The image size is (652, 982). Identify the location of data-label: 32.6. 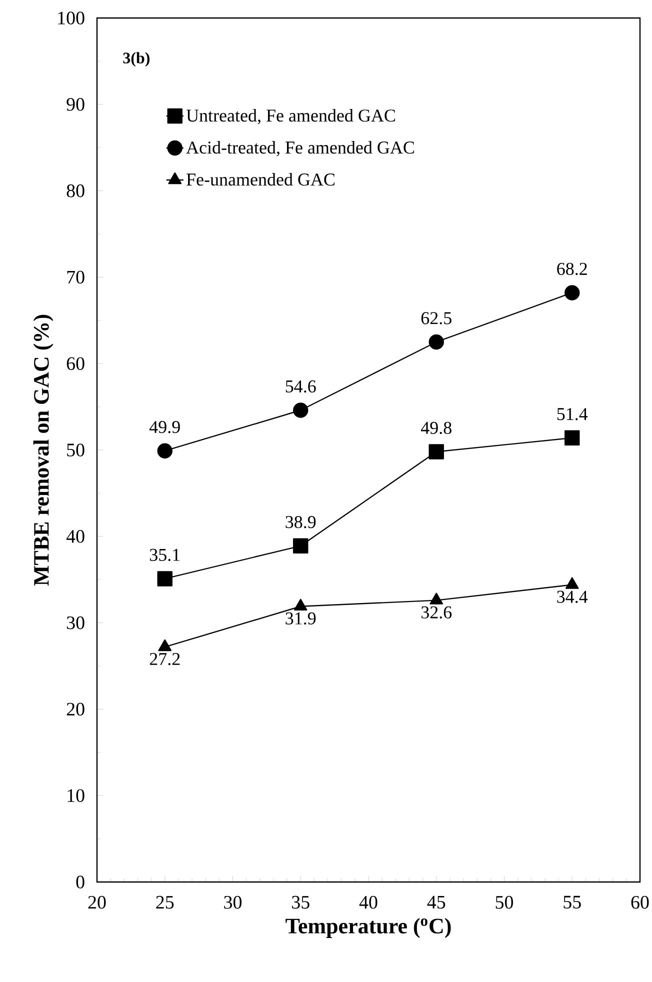
(436, 612).